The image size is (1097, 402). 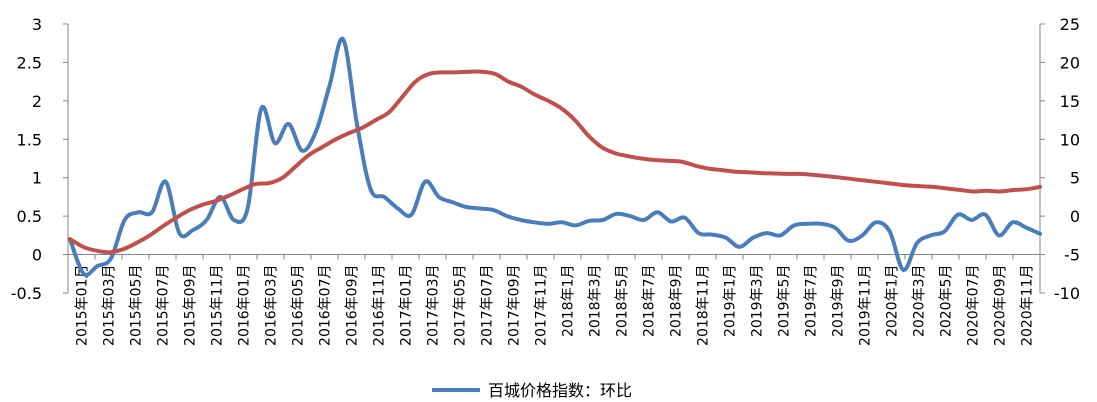 What do you see at coordinates (704, 305) in the screenshot?
I see `x-tick-label: 2018年11月` at bounding box center [704, 305].